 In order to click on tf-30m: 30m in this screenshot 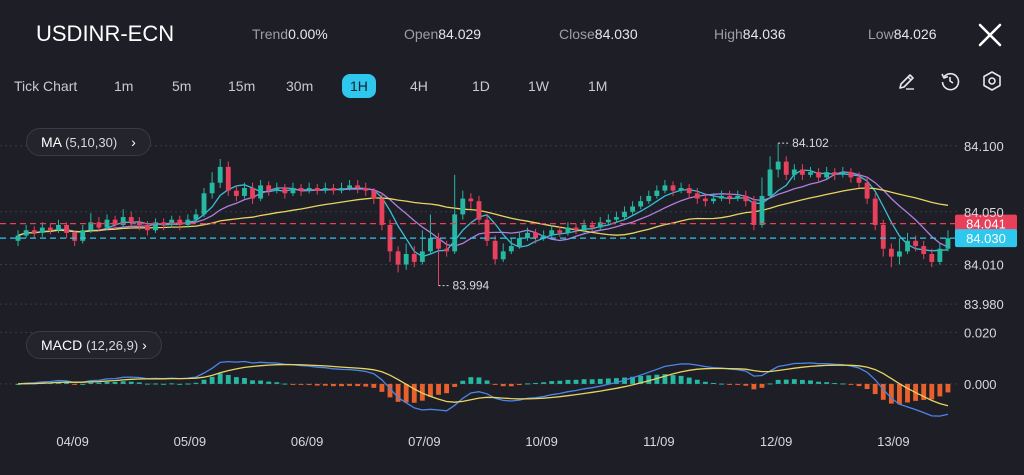, I will do `click(300, 86)`.